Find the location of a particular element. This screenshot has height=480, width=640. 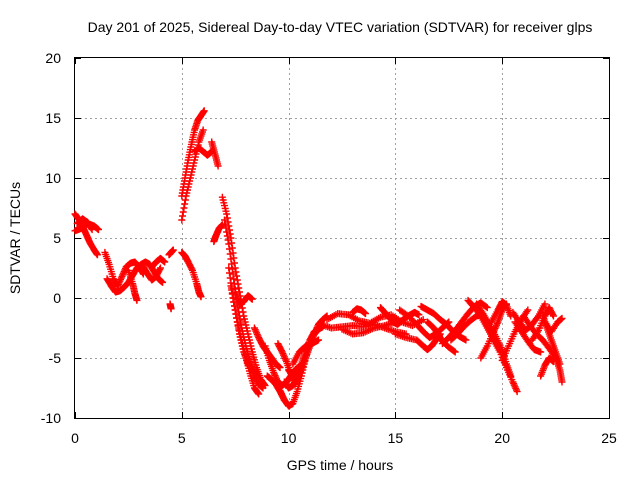

y-tick-label: -5 is located at coordinates (55, 358).